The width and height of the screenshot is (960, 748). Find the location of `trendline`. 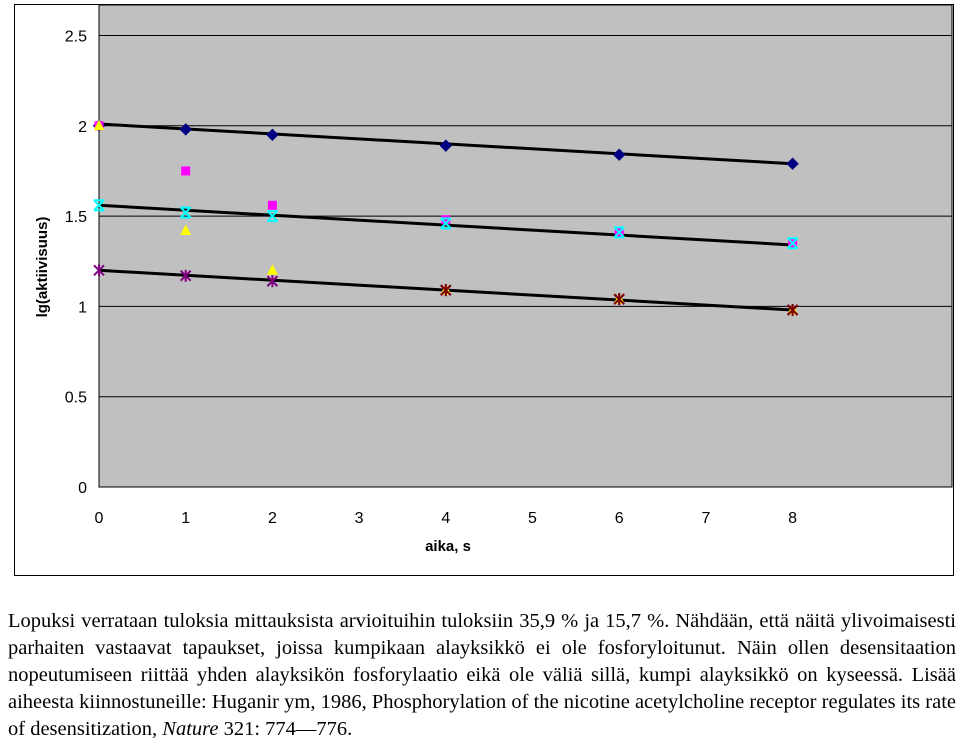

trendline is located at coordinates (445, 225).